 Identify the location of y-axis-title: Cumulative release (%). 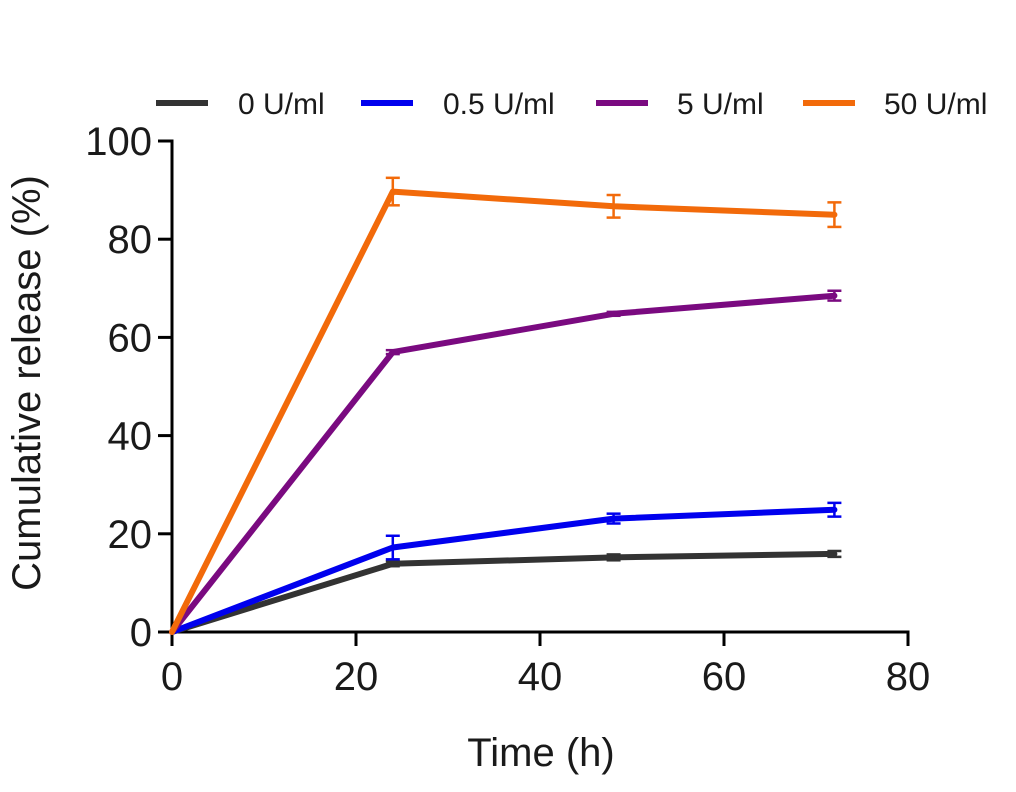
(27, 383).